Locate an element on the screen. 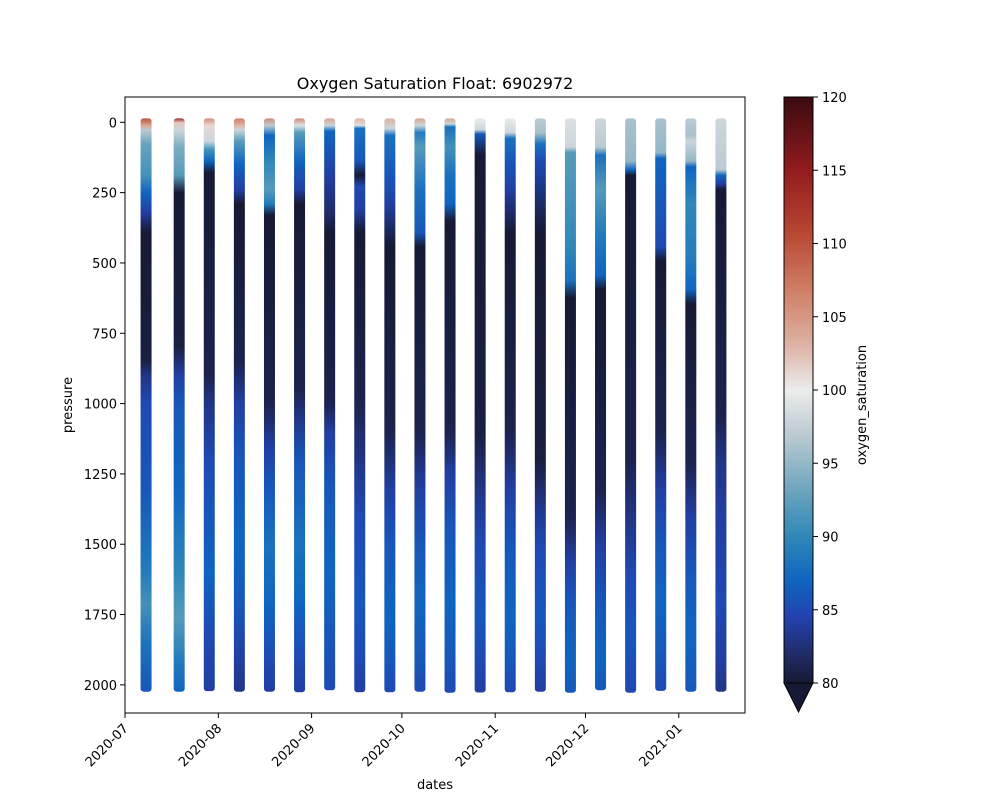 The height and width of the screenshot is (800, 1000). colorbar-tick-label: 90 is located at coordinates (830, 538).